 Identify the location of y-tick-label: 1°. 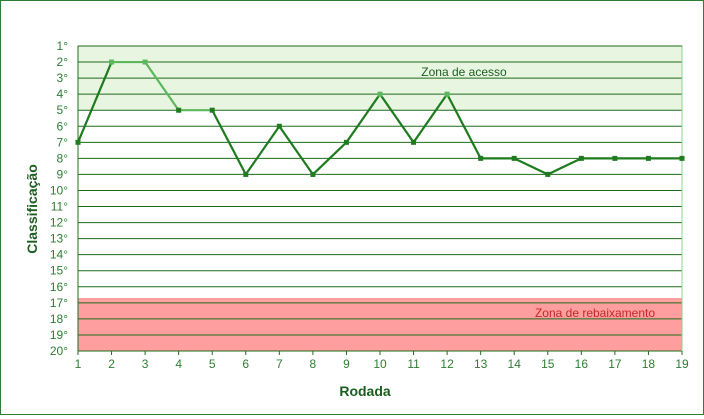
(63, 46).